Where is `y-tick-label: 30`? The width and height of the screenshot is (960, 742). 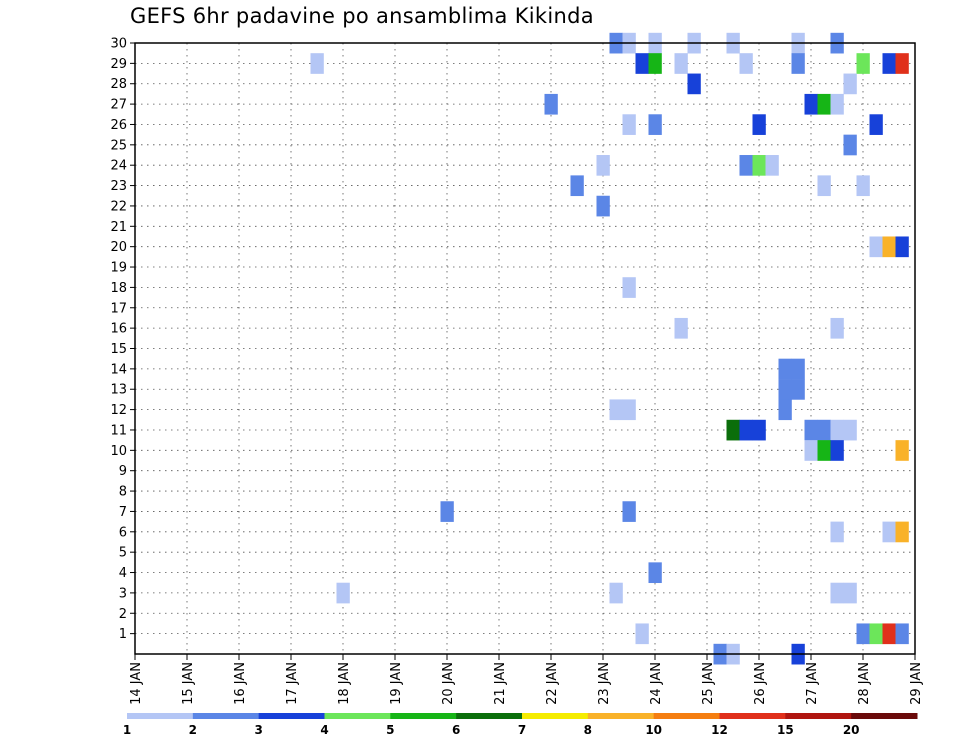 y-tick-label: 30 is located at coordinates (118, 44).